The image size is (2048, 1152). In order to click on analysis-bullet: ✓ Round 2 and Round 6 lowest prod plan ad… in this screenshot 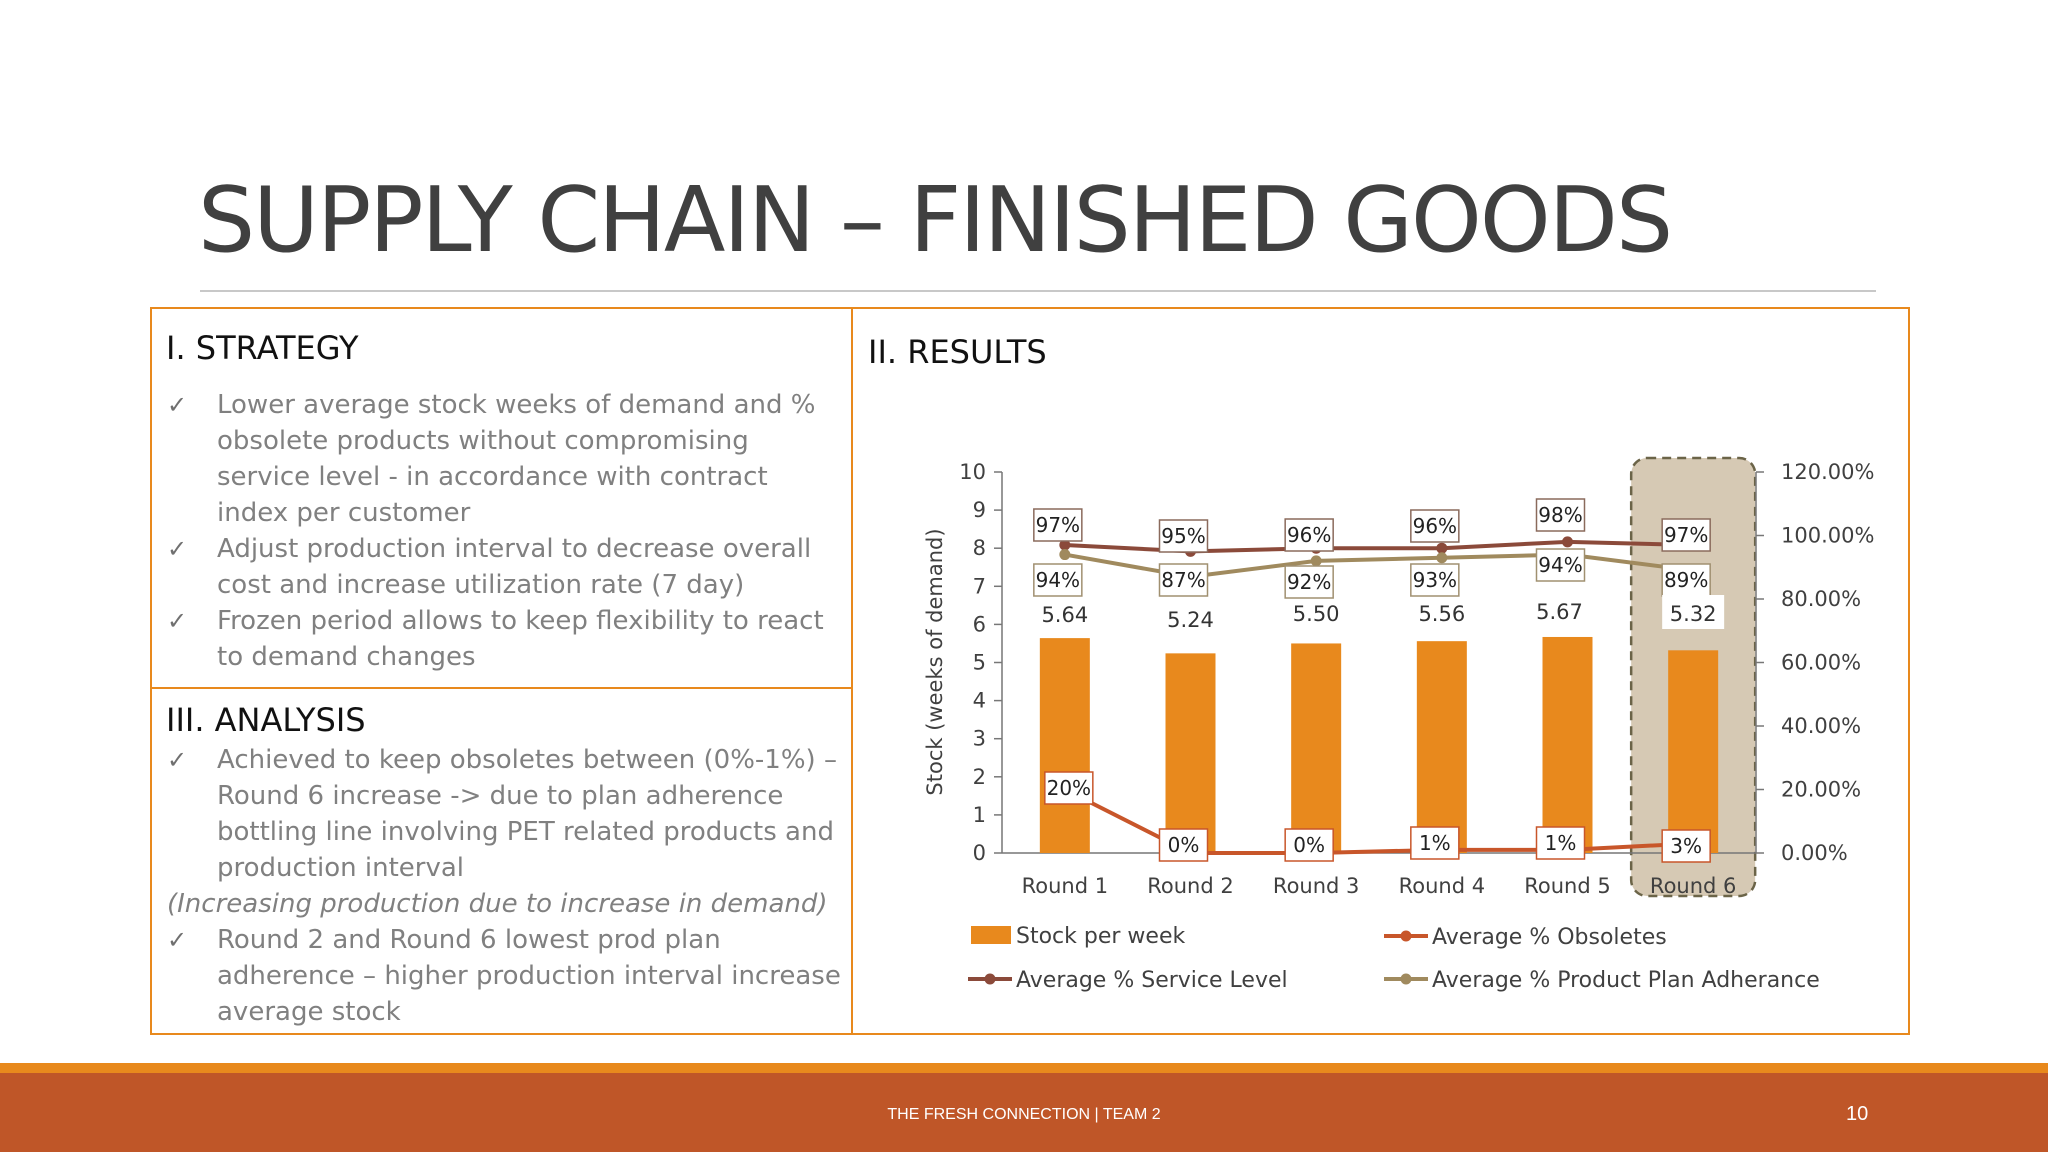, I will do `click(507, 976)`.